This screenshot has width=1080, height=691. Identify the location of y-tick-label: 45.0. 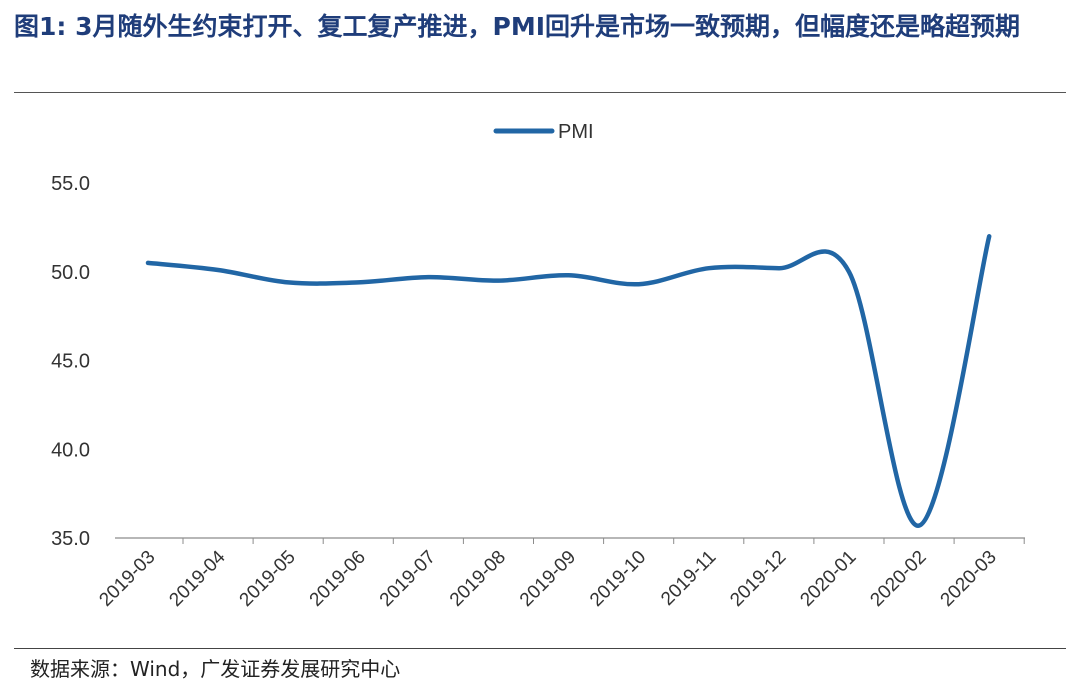
(70, 362).